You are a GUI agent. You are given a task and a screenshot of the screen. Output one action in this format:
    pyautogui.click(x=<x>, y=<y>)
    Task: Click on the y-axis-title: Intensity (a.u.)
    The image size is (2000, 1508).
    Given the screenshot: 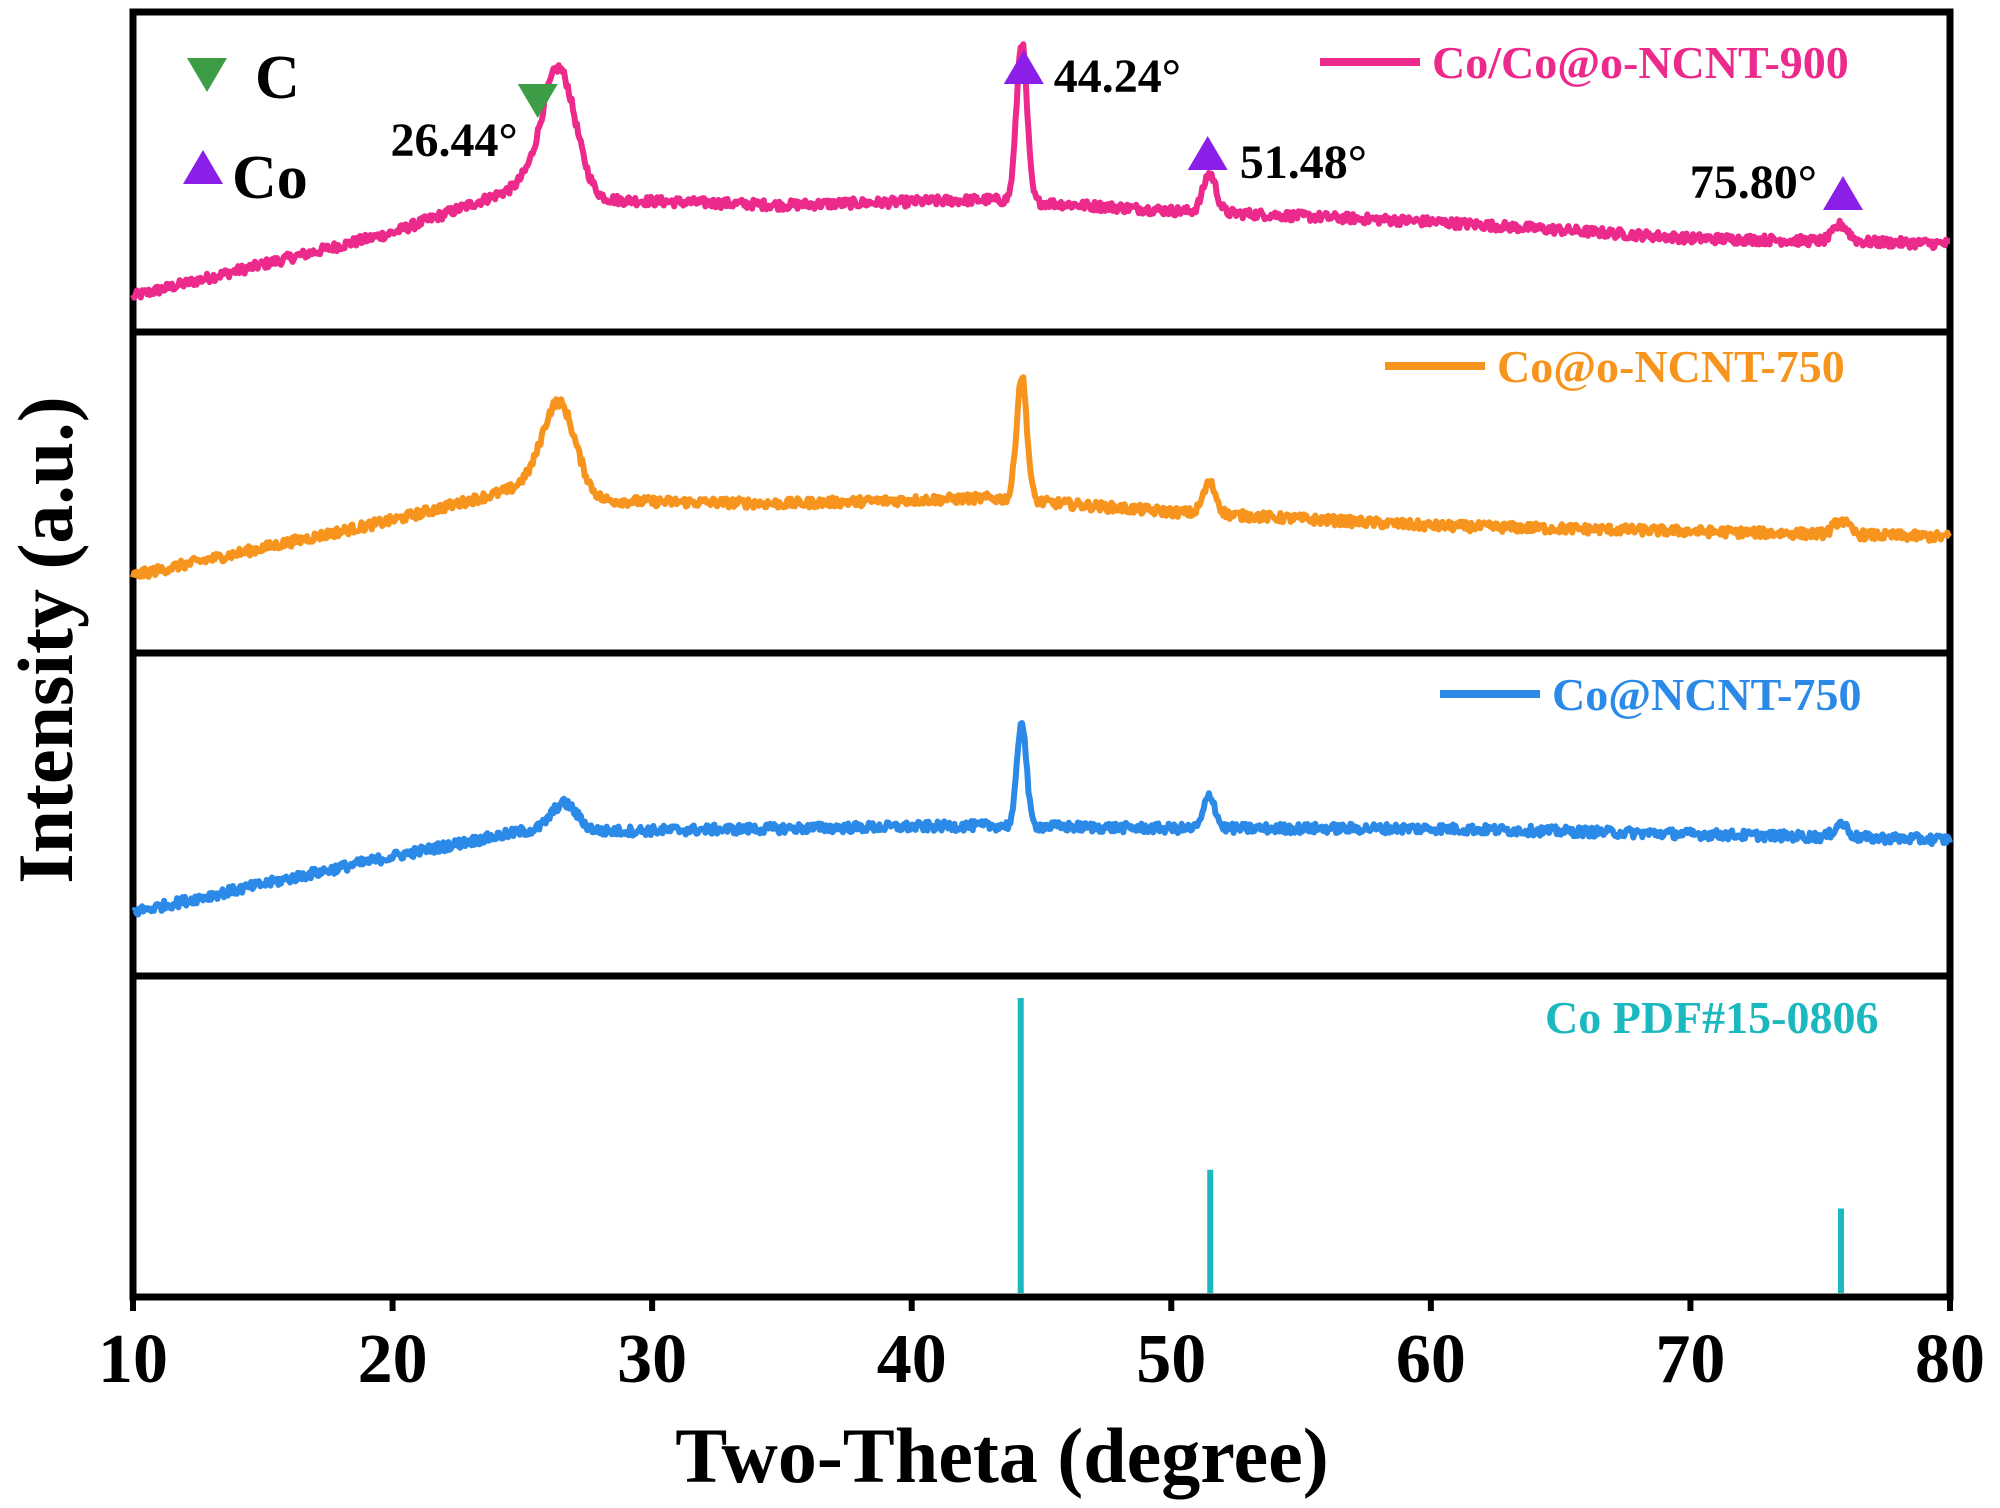 What is the action you would take?
    pyautogui.click(x=45, y=640)
    